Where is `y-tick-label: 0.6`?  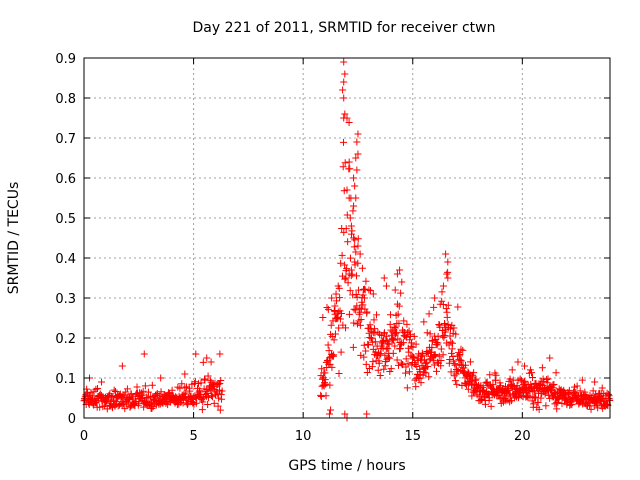 y-tick-label: 0.6 is located at coordinates (65, 179).